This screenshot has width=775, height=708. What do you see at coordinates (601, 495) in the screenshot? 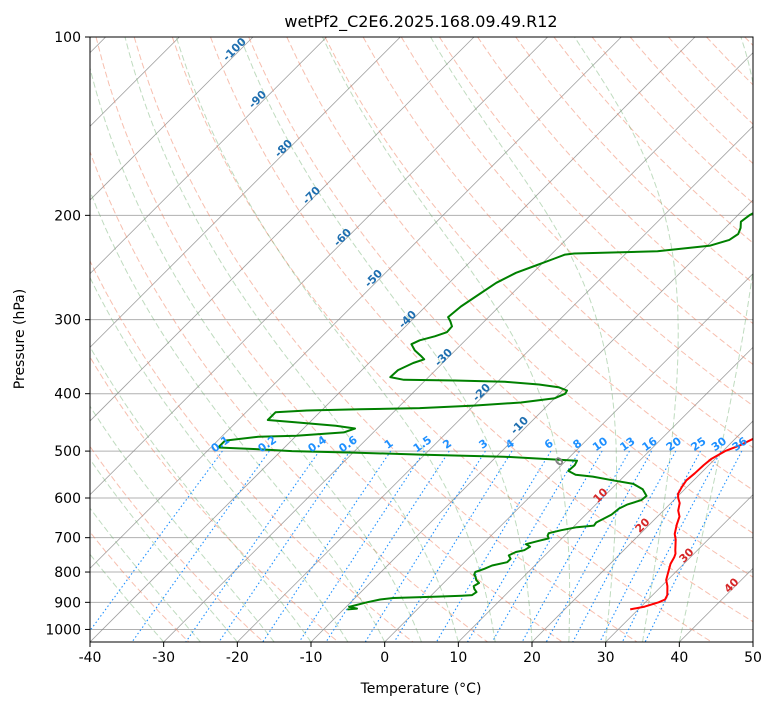
I see `theta-label: 10` at bounding box center [601, 495].